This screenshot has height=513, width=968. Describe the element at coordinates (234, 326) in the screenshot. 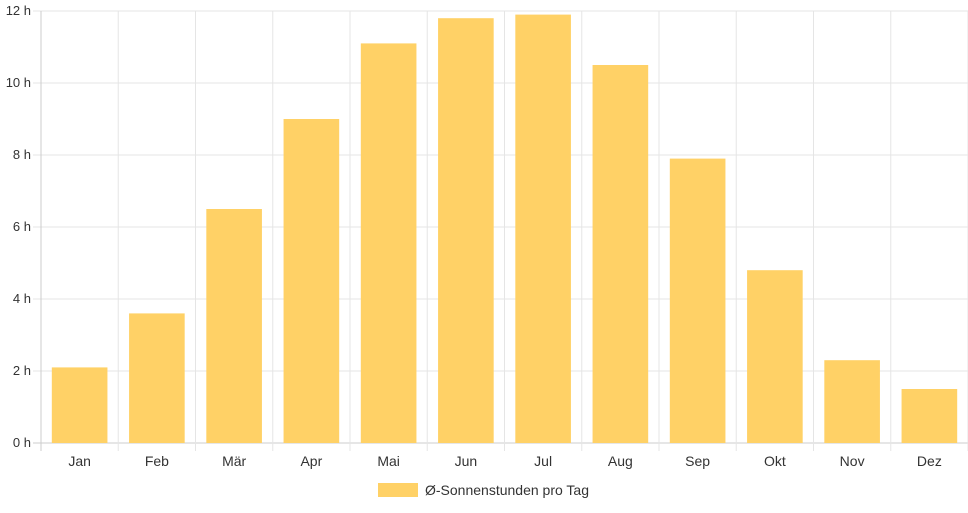

I see `bar-mär` at that location.